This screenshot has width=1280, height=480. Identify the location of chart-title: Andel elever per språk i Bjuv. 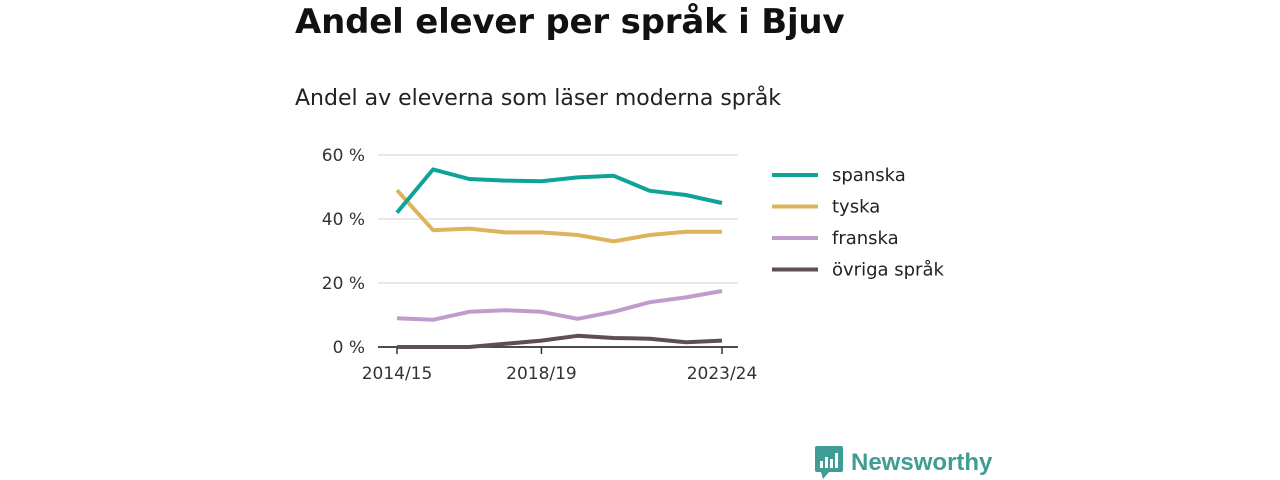
(570, 22).